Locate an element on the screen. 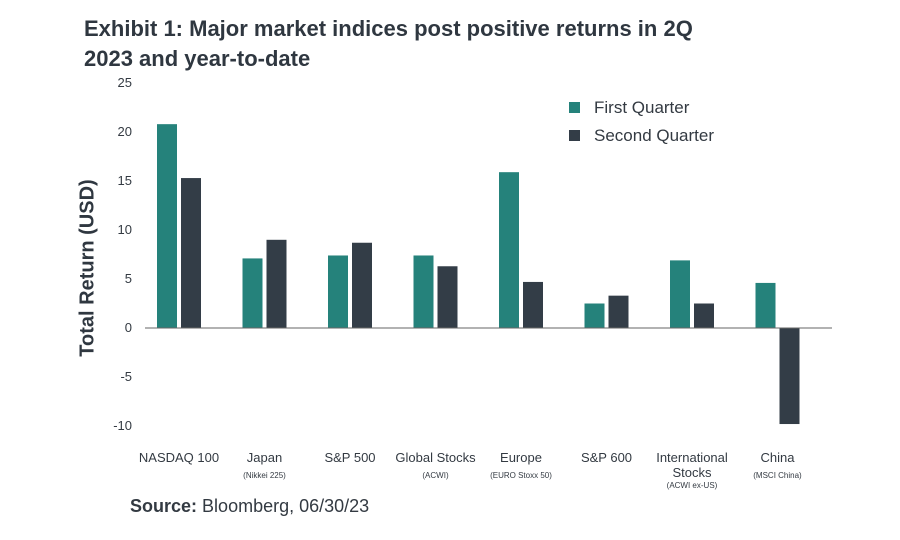 This screenshot has width=900, height=540. category-label: Europe is located at coordinates (521, 457).